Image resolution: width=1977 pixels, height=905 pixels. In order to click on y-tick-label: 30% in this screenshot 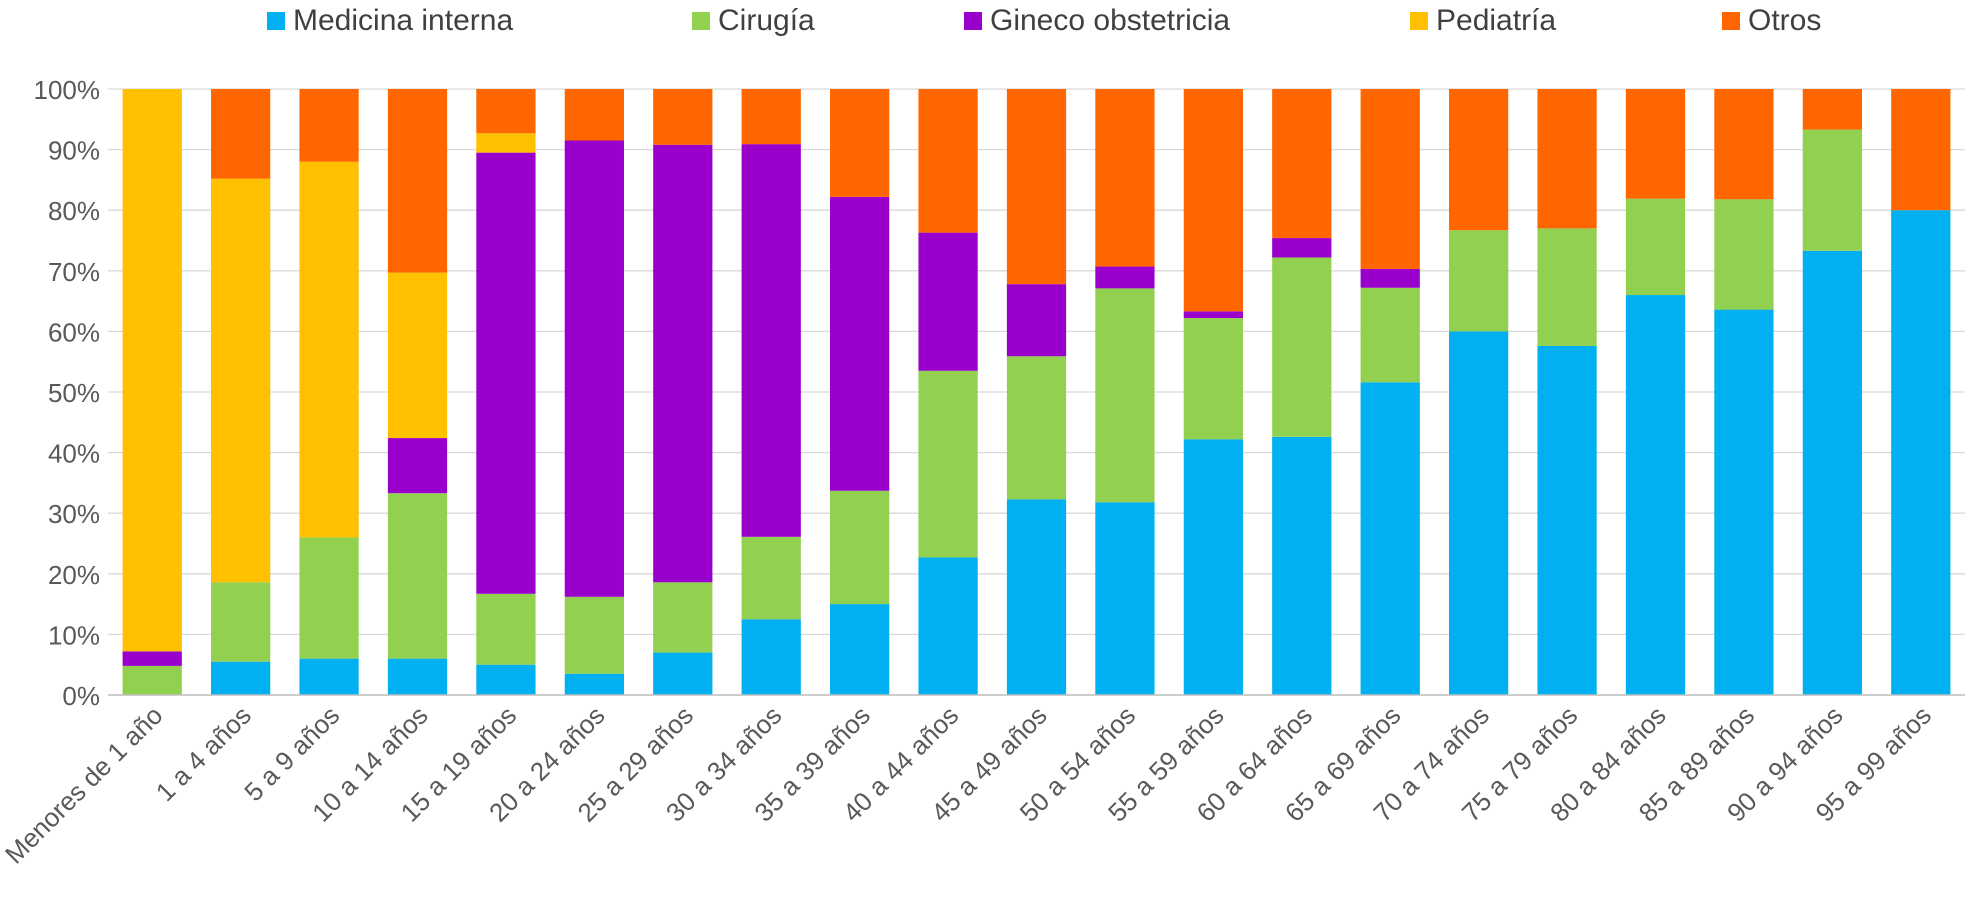, I will do `click(74, 514)`.